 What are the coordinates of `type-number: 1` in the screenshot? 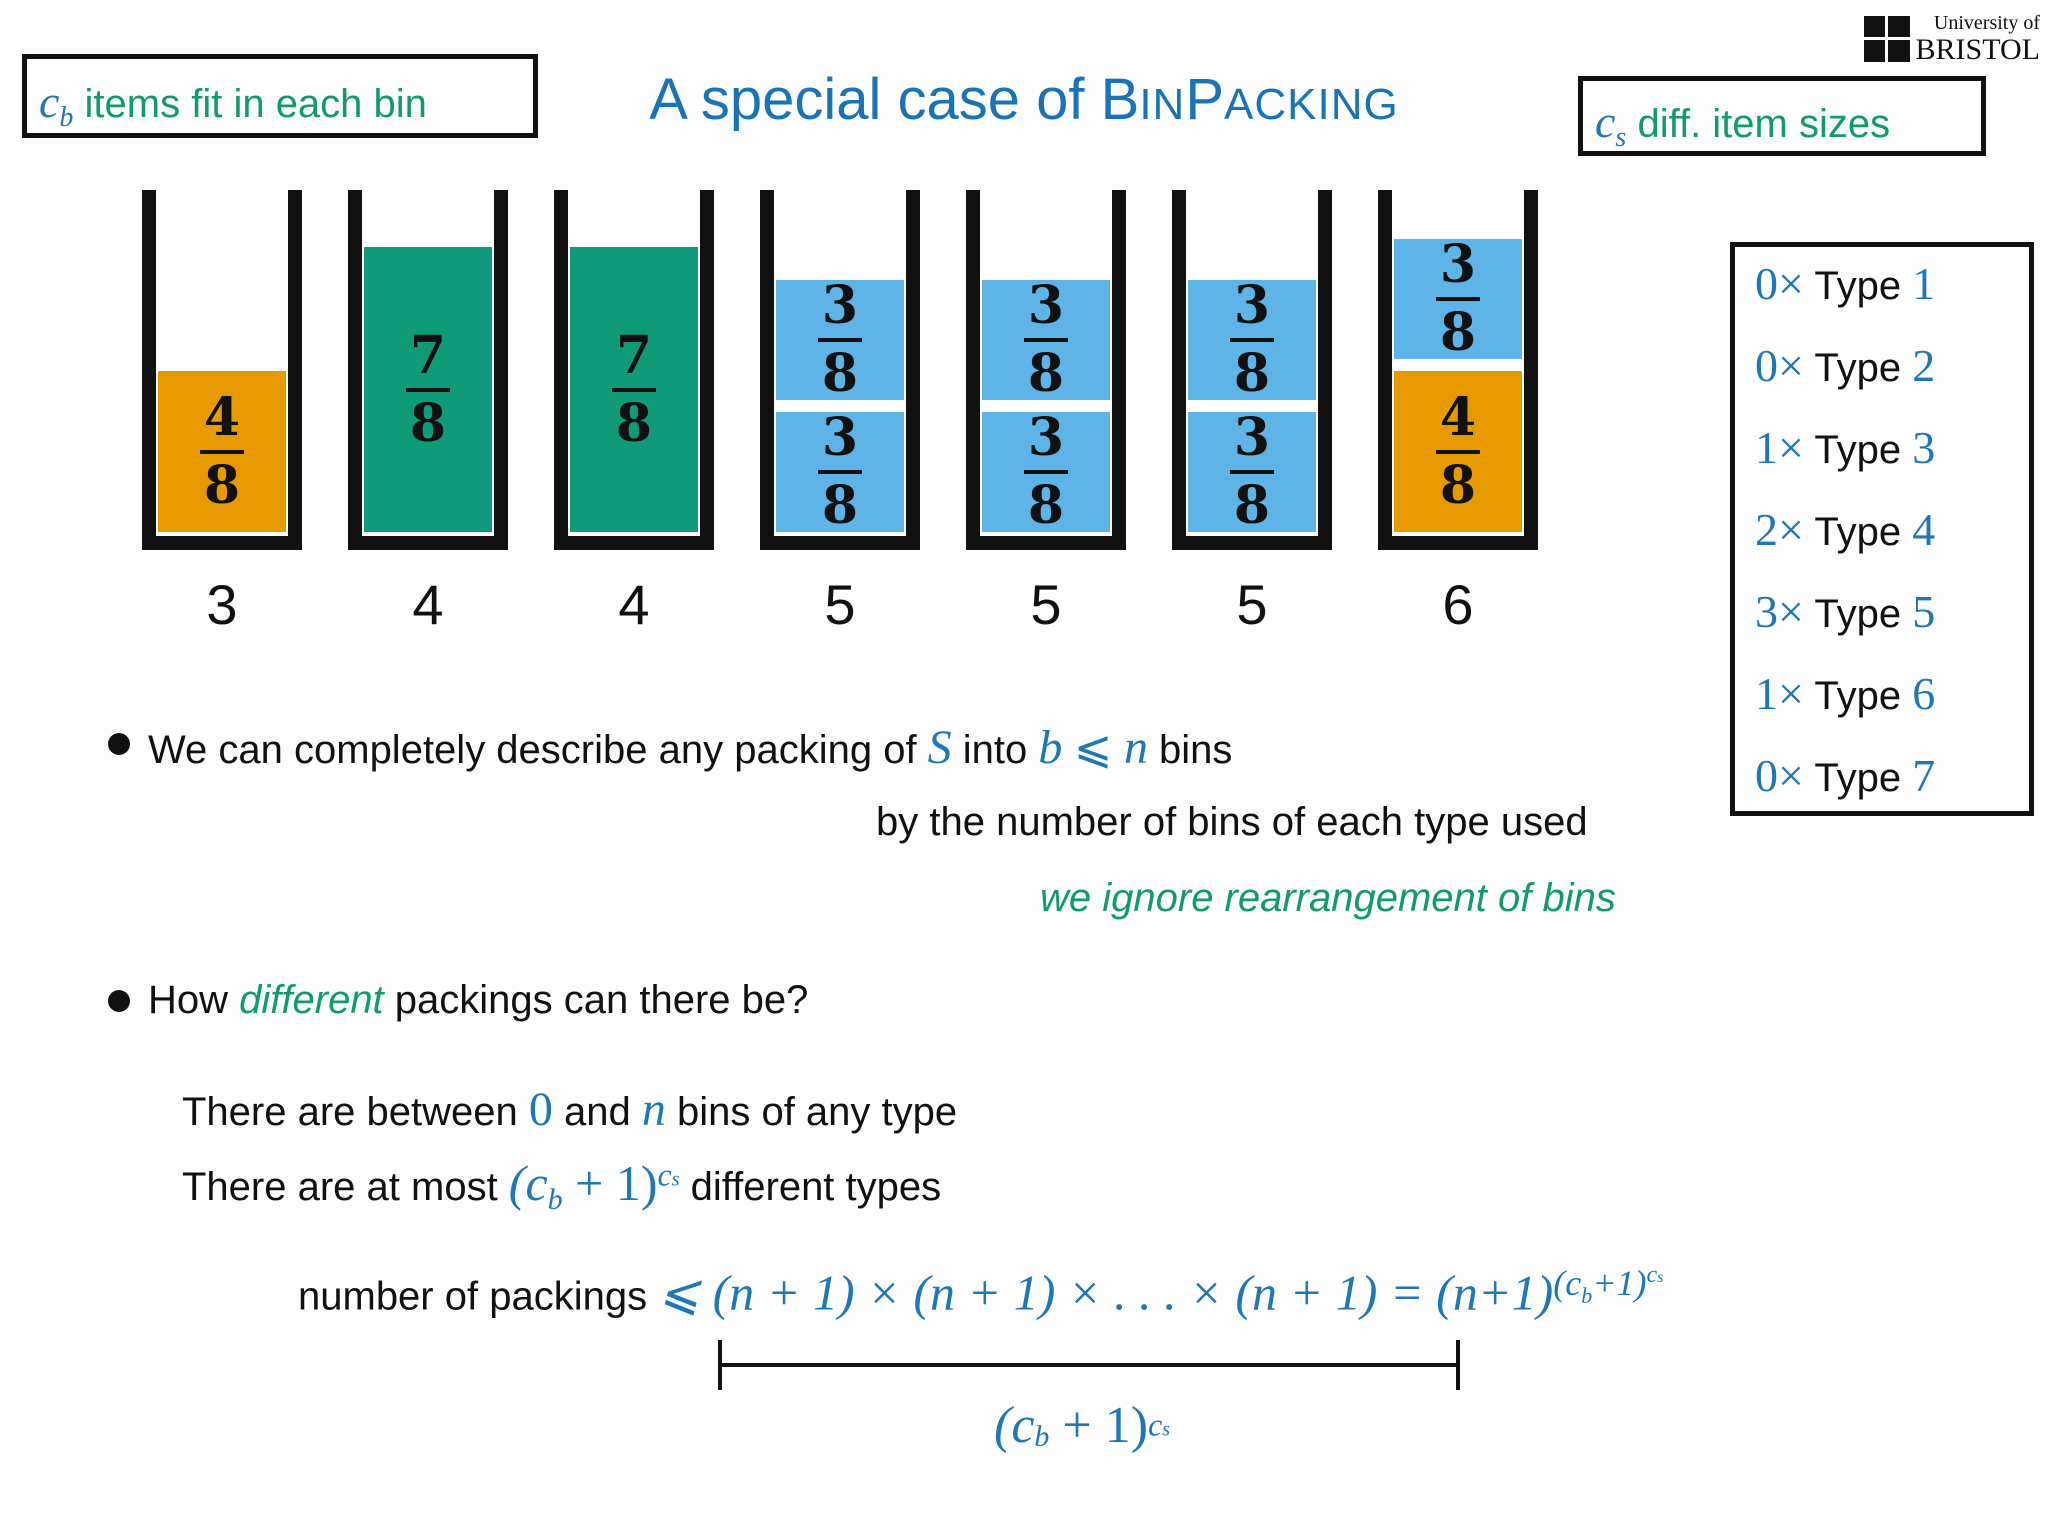 It's located at (1924, 283).